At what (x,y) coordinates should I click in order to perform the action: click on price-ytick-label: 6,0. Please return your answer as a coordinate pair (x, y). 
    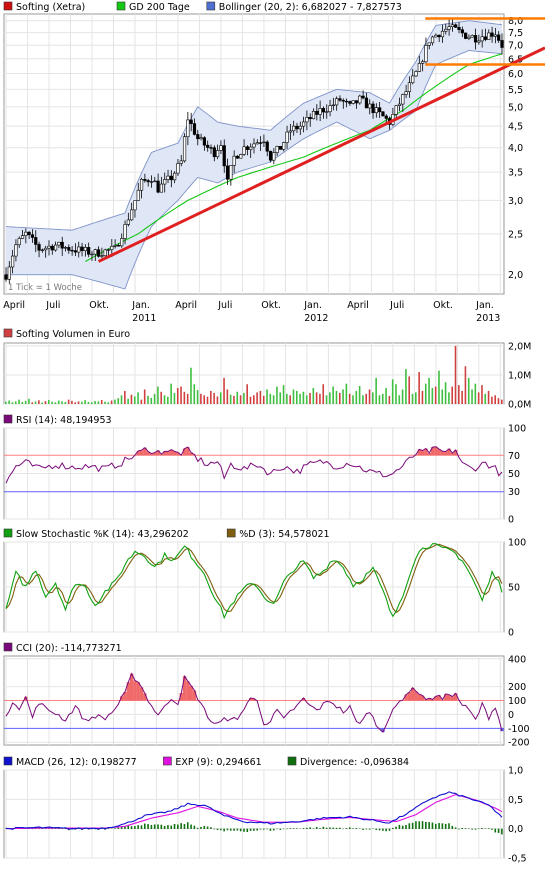
    Looking at the image, I should click on (515, 74).